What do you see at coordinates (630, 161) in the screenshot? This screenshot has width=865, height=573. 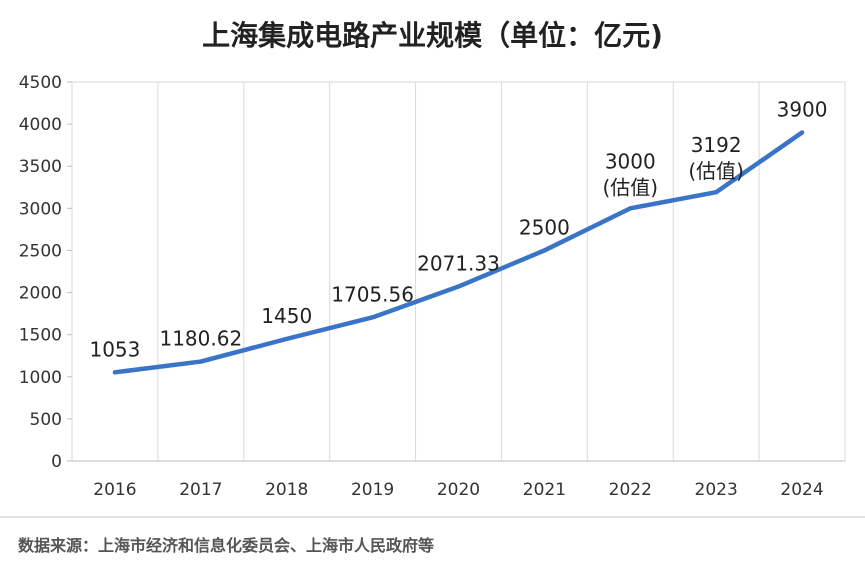 I see `data-label: 3000` at bounding box center [630, 161].